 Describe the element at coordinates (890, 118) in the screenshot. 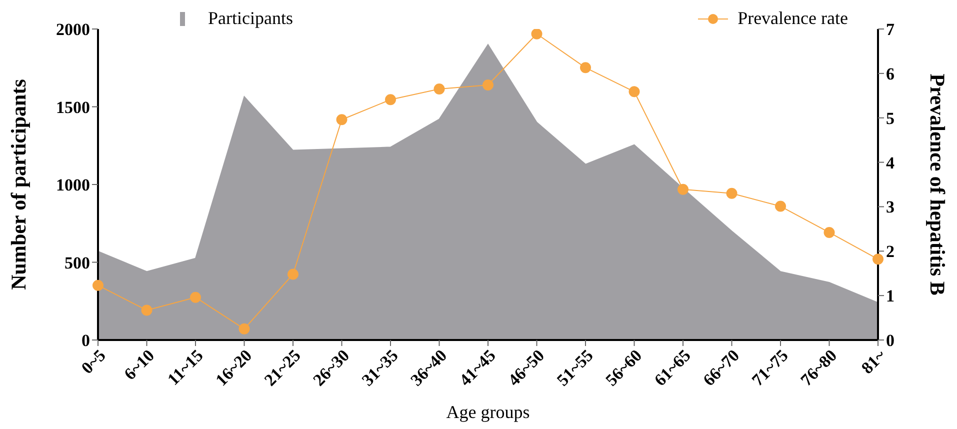

I see `y2-tick-label: 5` at that location.